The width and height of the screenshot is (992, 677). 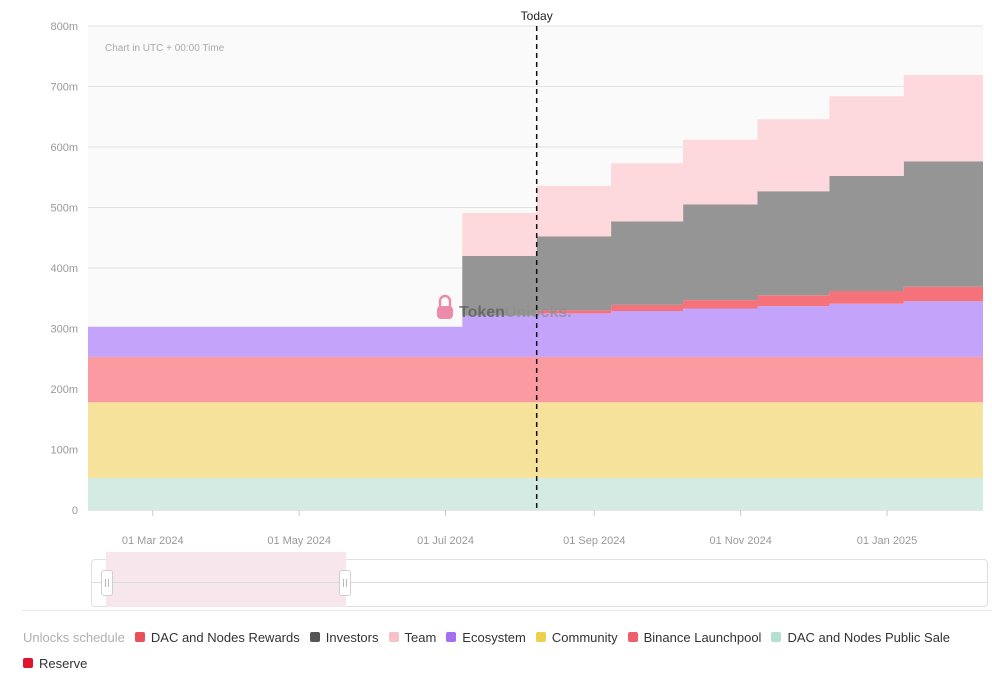 I want to click on watermark: TokenUnlocks., so click(x=504, y=307).